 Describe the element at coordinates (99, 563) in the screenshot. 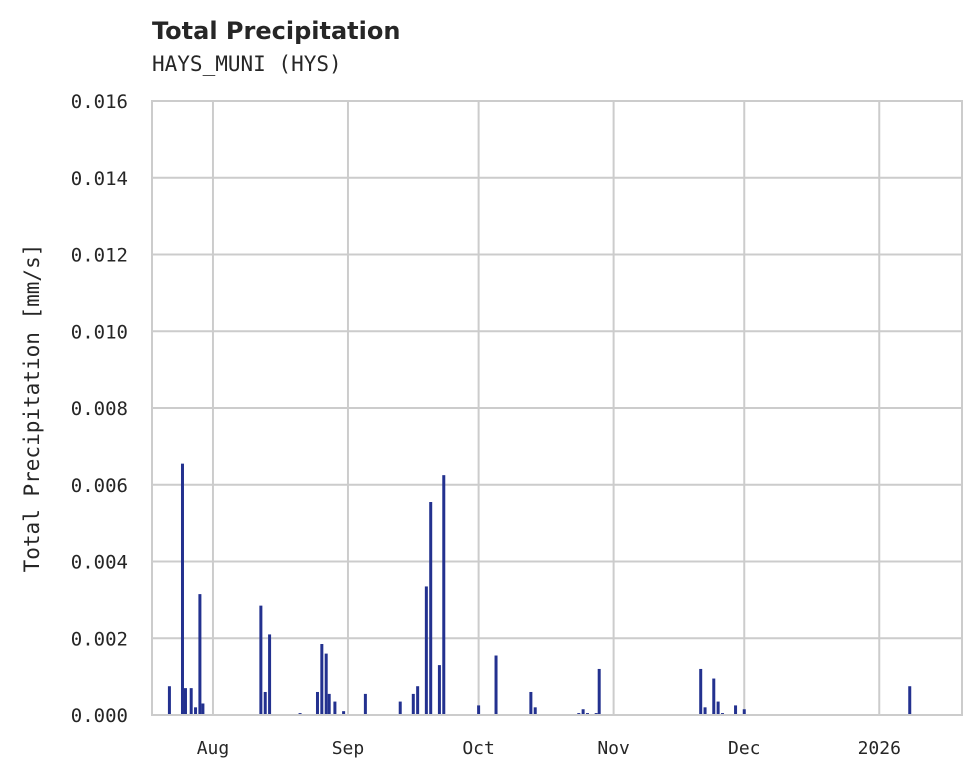

I see `y-tick-label: 0.004` at that location.